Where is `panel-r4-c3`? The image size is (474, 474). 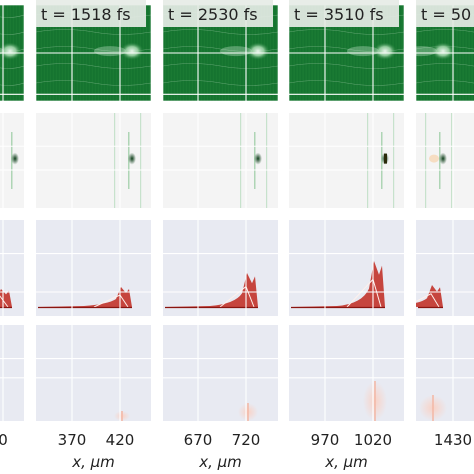 panel-r4-c3 is located at coordinates (220, 373).